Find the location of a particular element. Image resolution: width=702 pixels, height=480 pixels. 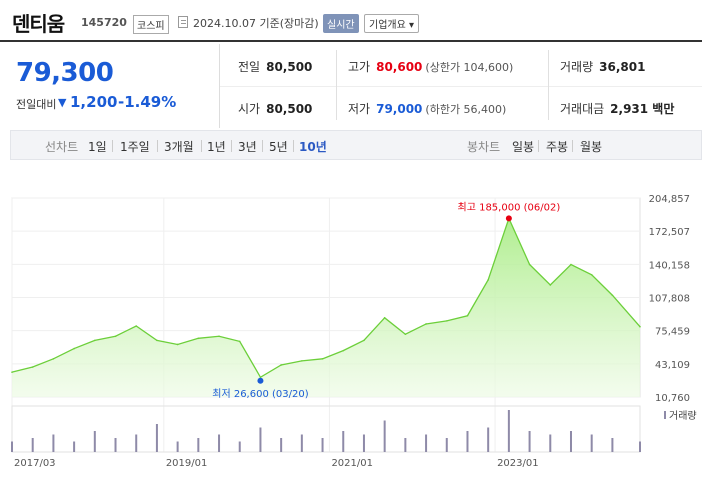

stat-label: 고가 is located at coordinates (359, 67).